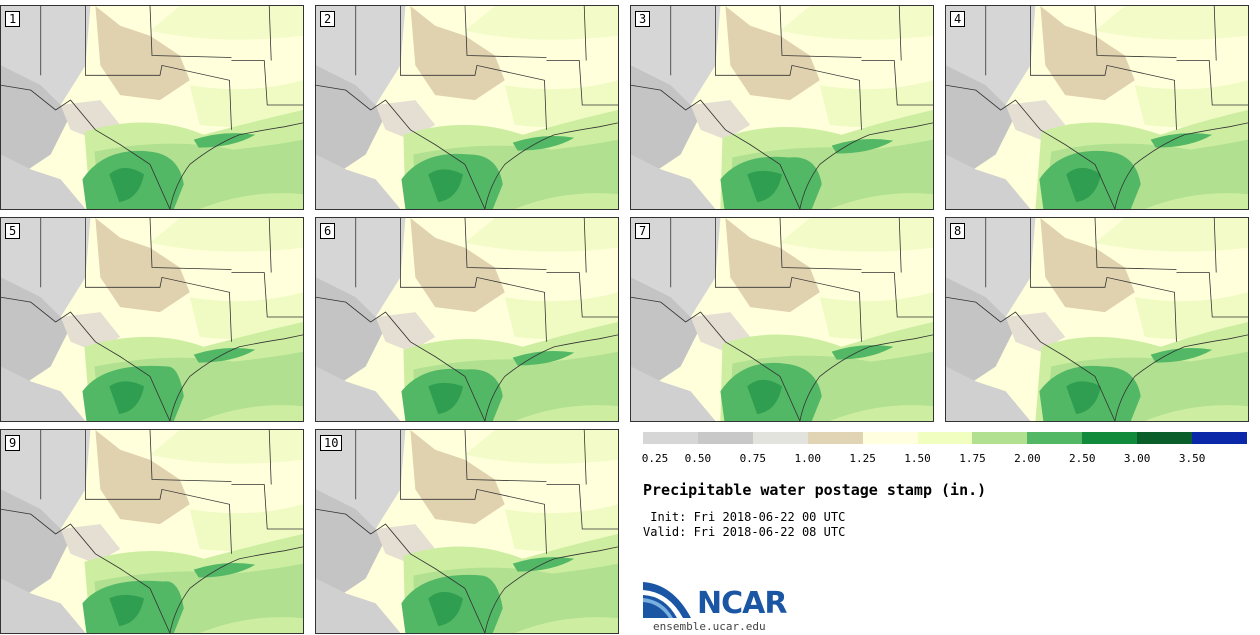 This screenshot has height=635, width=1260. What do you see at coordinates (1192, 458) in the screenshot?
I see `legend-tick-label: 3.50` at bounding box center [1192, 458].